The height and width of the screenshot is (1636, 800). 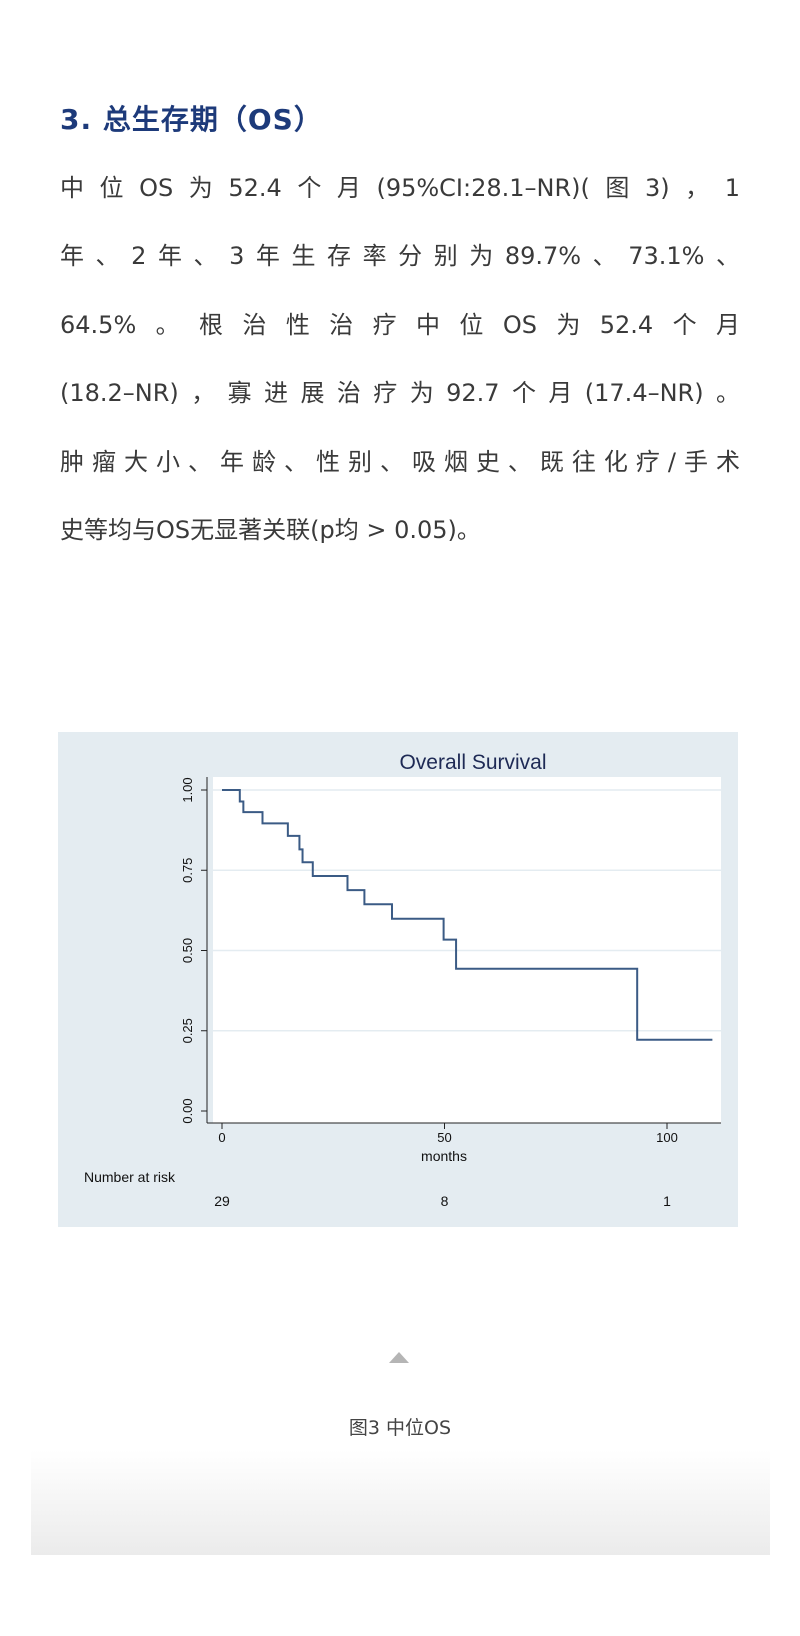 I want to click on section-title: 3. 总生存期（OS）, so click(x=191, y=119).